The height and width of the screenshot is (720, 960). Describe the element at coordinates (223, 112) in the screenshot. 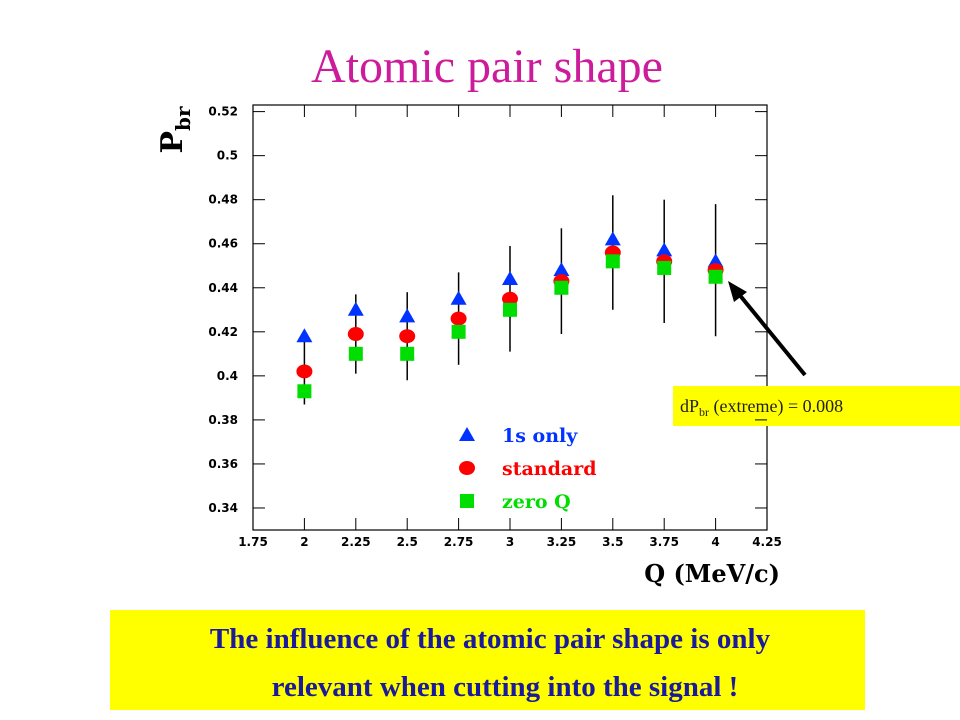

I see `y-tick-label: 0.52` at that location.